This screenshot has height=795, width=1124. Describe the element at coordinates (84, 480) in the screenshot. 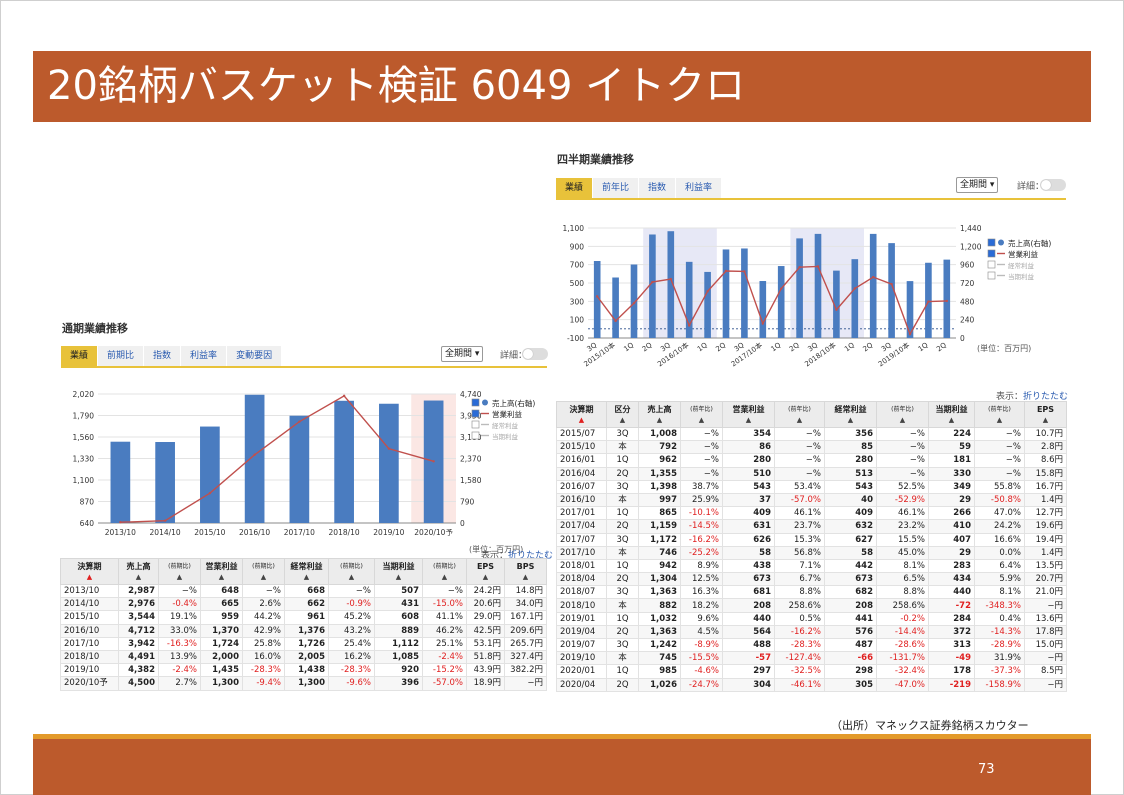

I see `y-left-tick-label: 1,100` at that location.